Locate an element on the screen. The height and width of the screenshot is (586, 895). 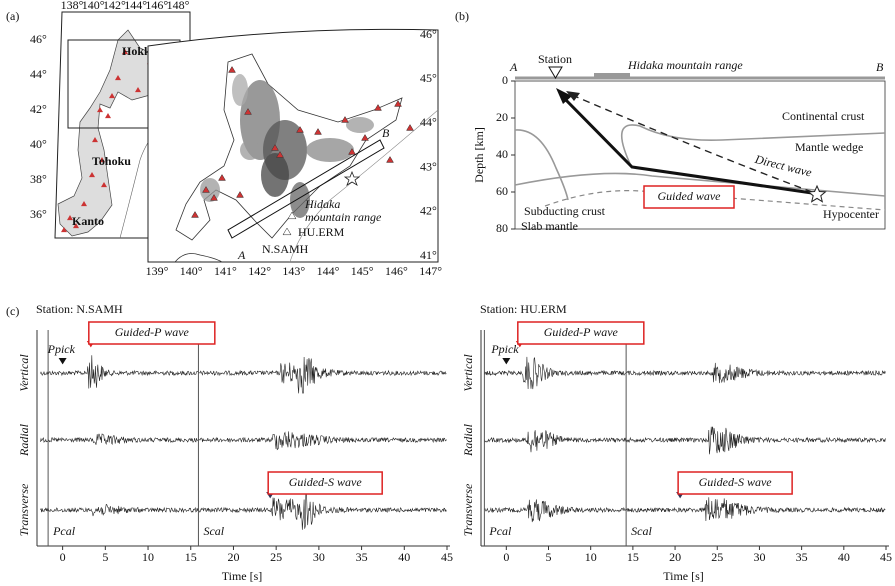
lat-label: 46° is located at coordinates (428, 34).